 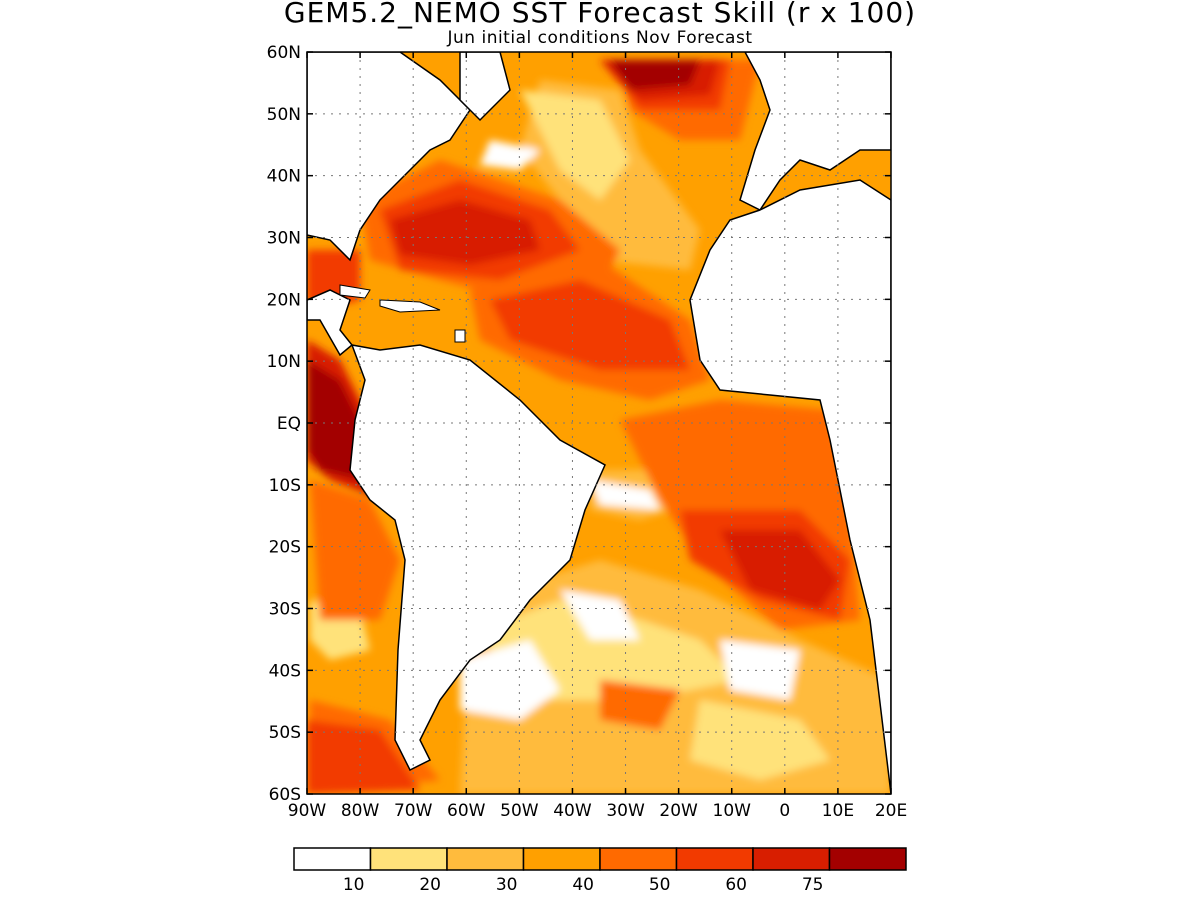 I want to click on lon-tick-label: 60W, so click(x=466, y=811).